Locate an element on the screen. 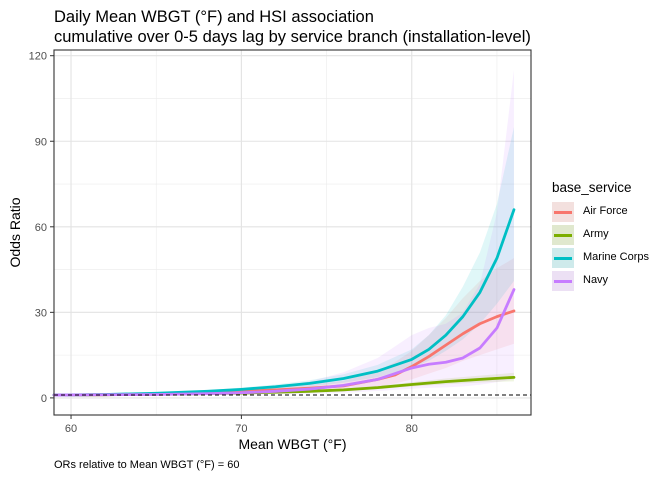 This screenshot has height=480, width=672. legend-item-marine-corps: Marine Corps is located at coordinates (612, 258).